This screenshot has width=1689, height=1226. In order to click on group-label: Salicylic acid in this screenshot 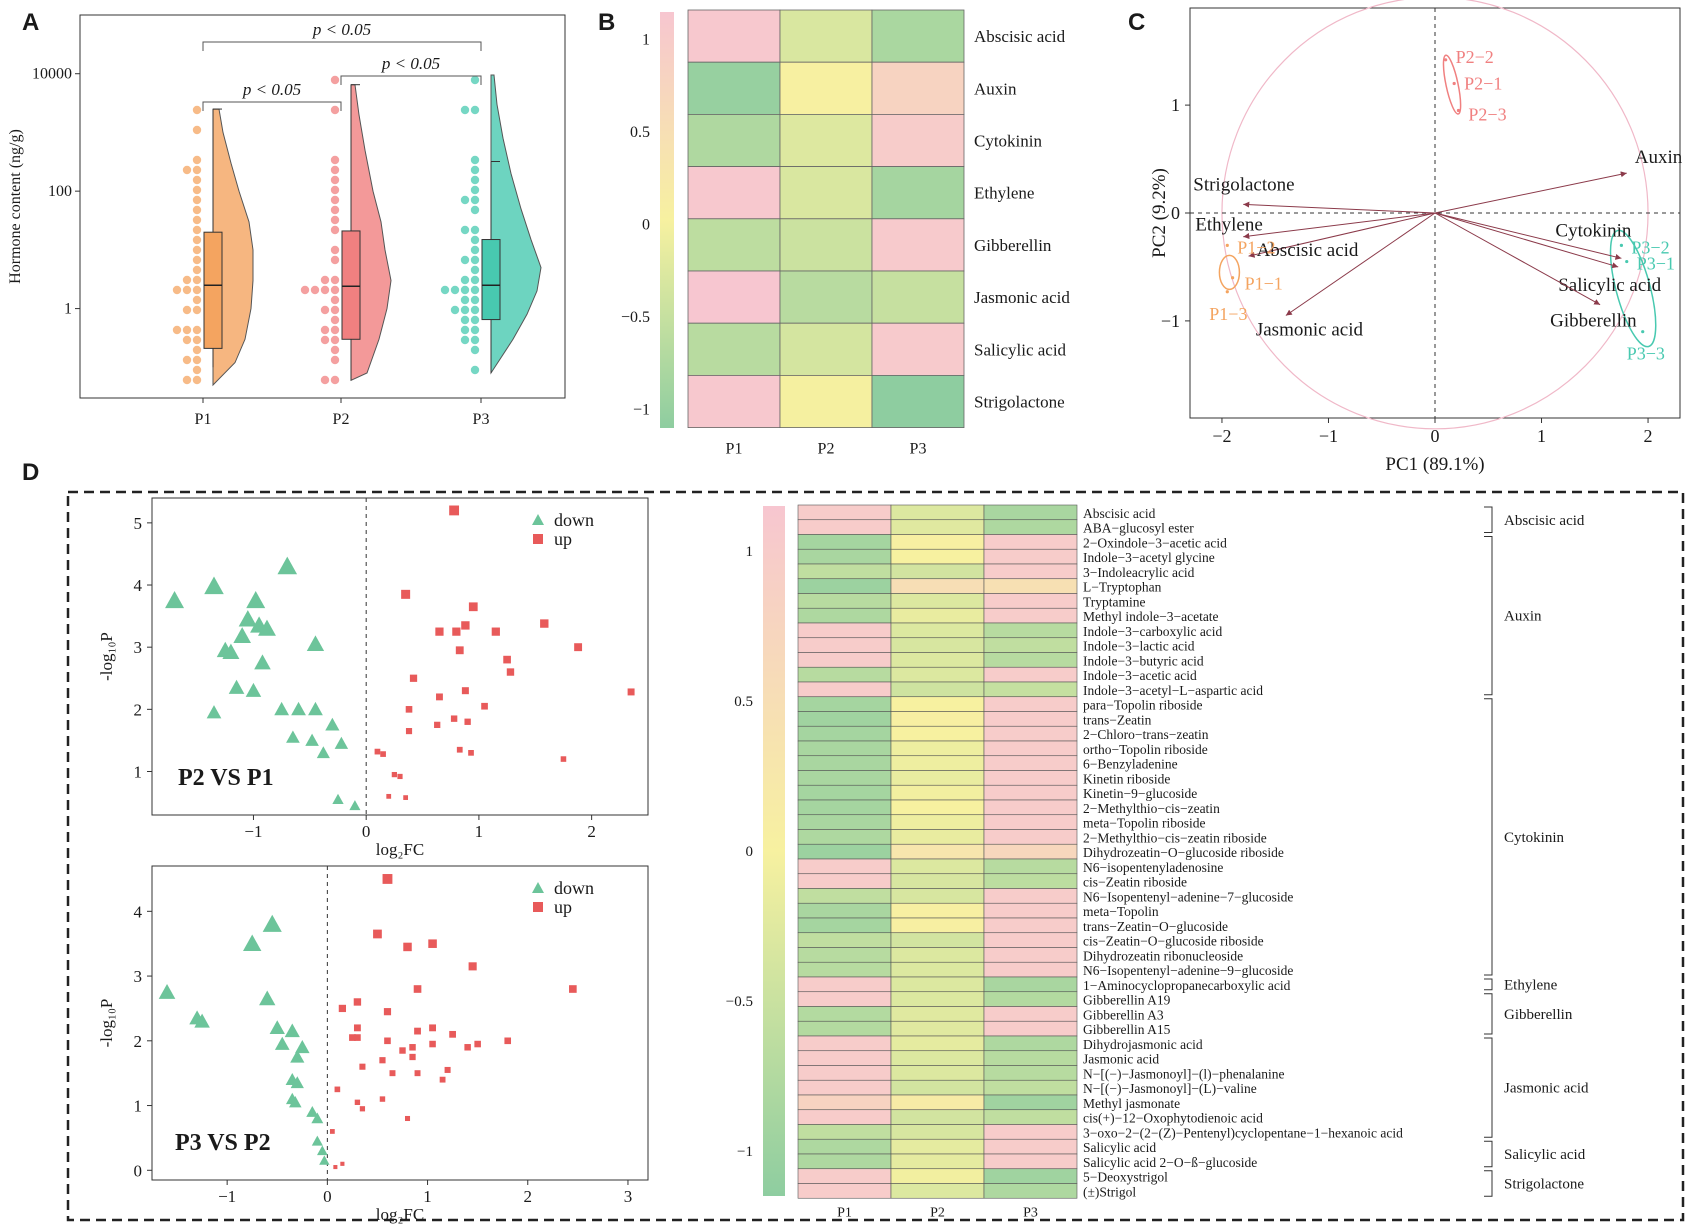, I will do `click(1545, 1155)`.